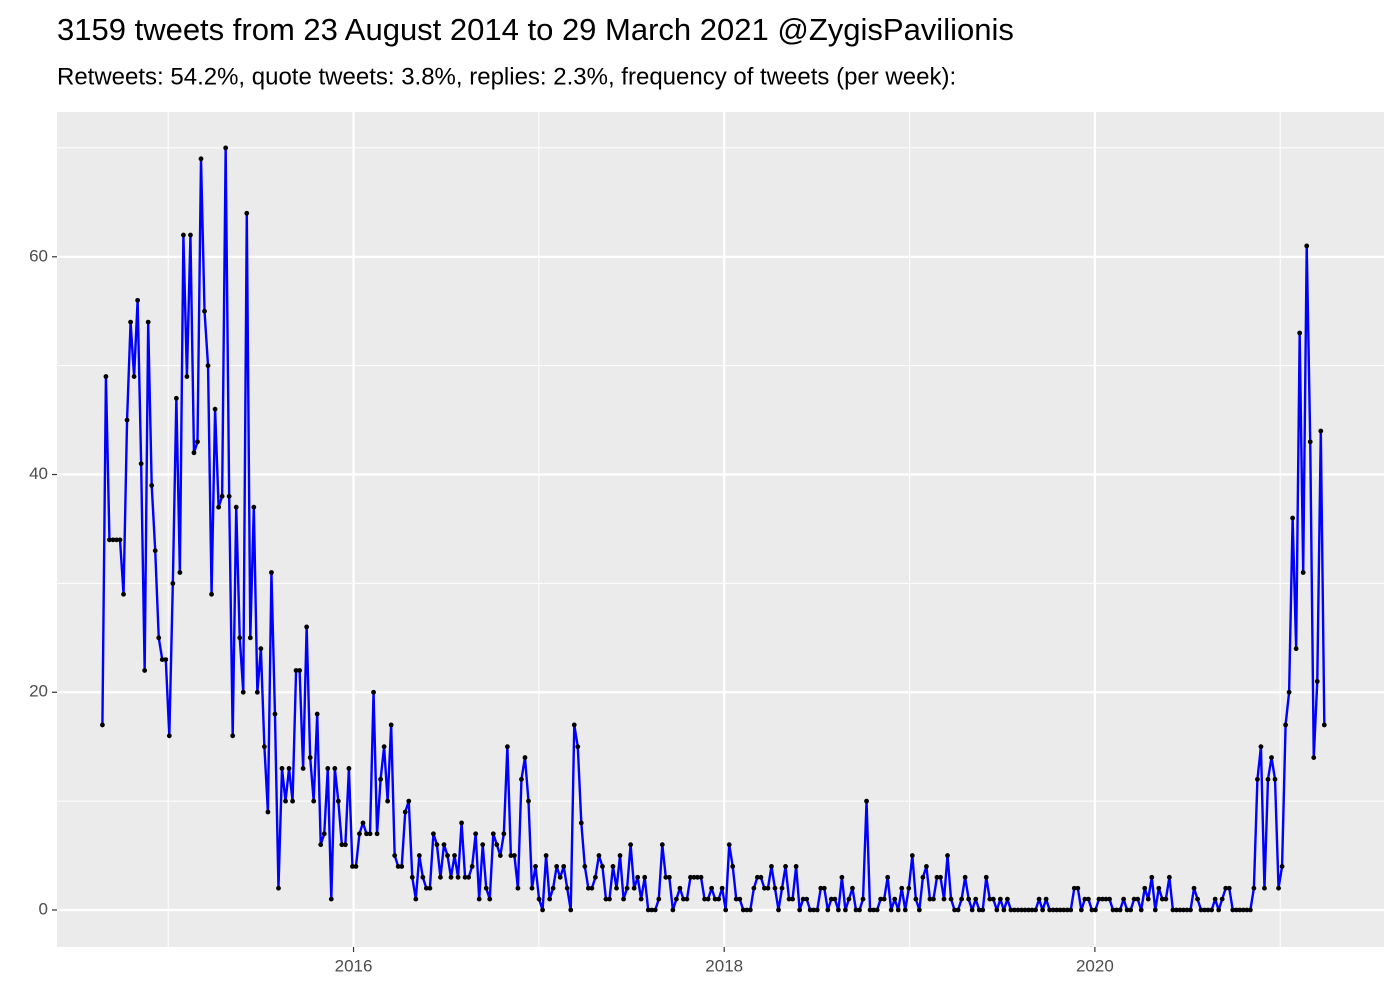 The width and height of the screenshot is (1400, 1000). I want to click on x-tick-label: 2020, so click(1095, 965).